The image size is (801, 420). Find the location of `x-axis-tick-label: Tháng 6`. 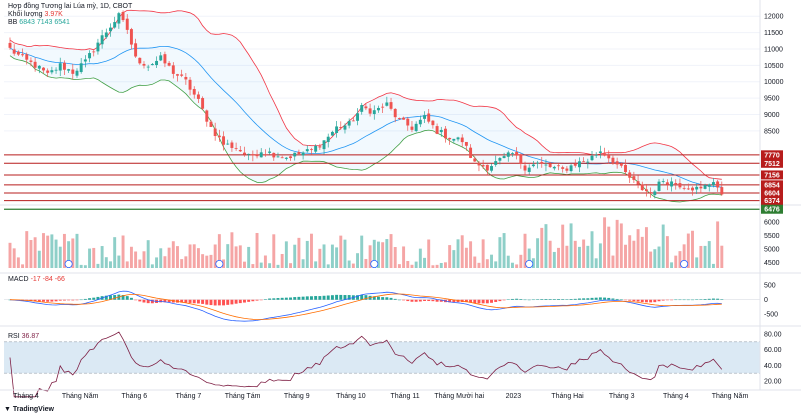

x-axis-tick-label: Tháng 6 is located at coordinates (134, 396).